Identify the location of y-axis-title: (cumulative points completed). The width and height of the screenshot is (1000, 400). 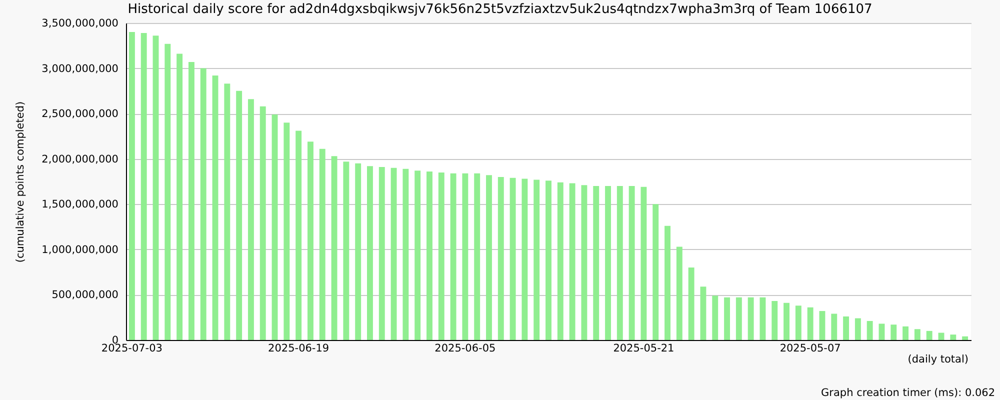
(20, 182).